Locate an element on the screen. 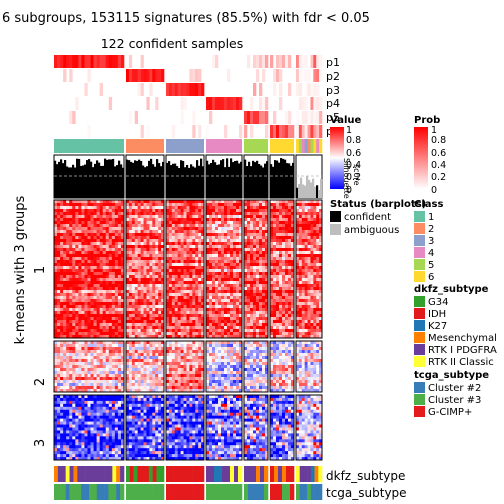 The image size is (504, 504). class-bar-segment is located at coordinates (309, 146).